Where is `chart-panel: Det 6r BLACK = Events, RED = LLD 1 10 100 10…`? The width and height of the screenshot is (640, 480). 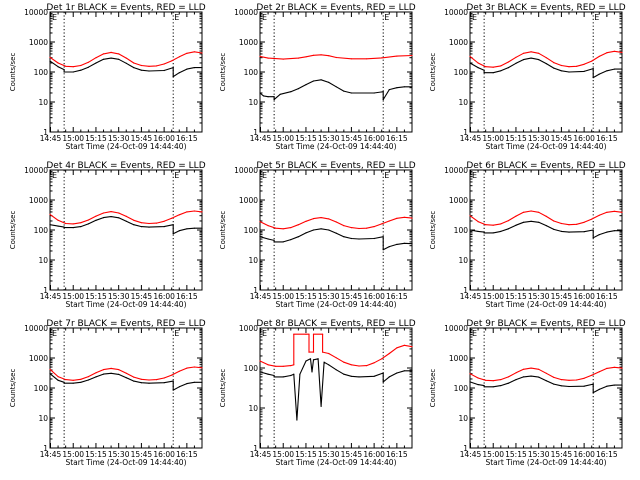
chart-panel: Det 6r BLACK = Events, RED = LLD 1 10 100 10… is located at coordinates (527, 235).